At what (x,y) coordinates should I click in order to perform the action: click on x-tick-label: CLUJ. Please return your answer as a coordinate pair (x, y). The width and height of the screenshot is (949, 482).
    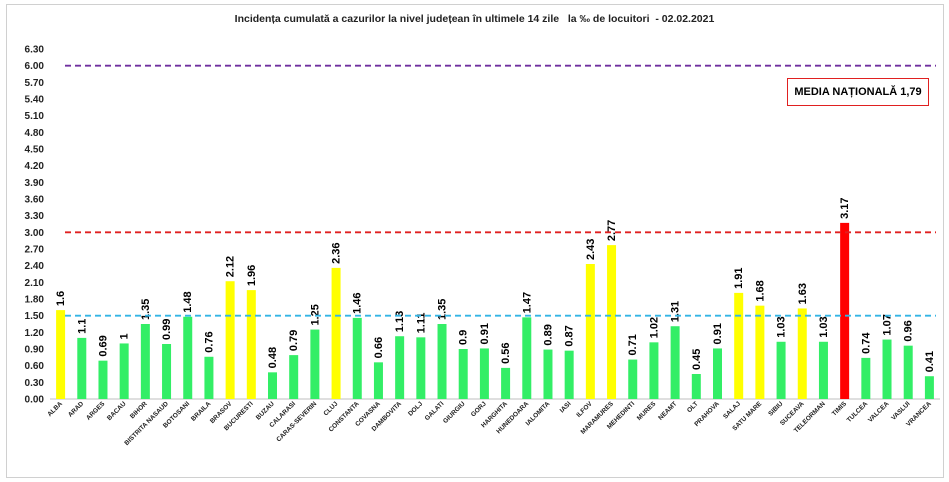
    Looking at the image, I should click on (331, 408).